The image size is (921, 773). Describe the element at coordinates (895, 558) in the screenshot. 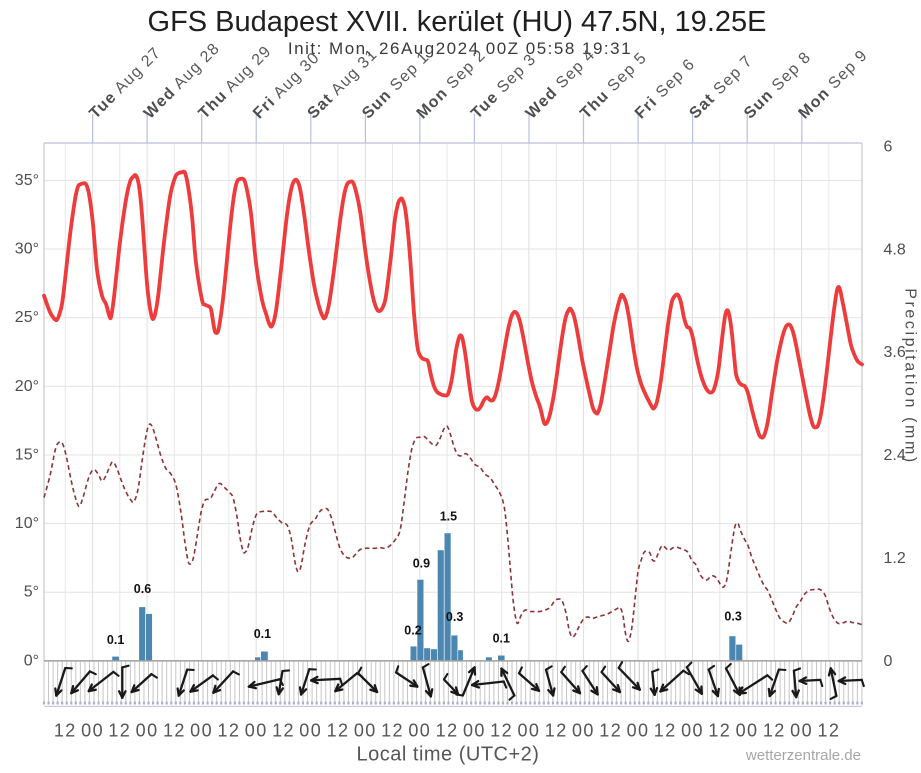

I see `svg-text: 1.2` at that location.